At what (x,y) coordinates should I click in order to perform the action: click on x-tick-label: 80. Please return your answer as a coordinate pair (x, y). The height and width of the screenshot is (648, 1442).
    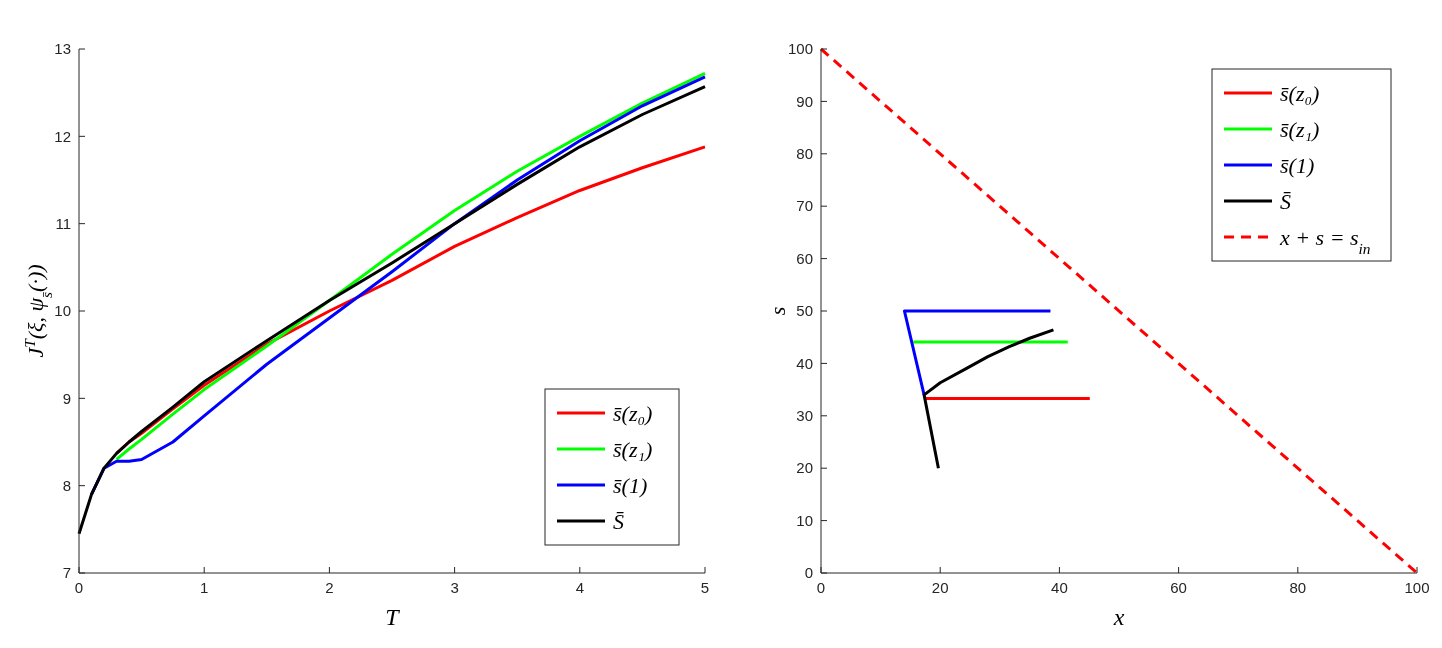
    Looking at the image, I should click on (1298, 587).